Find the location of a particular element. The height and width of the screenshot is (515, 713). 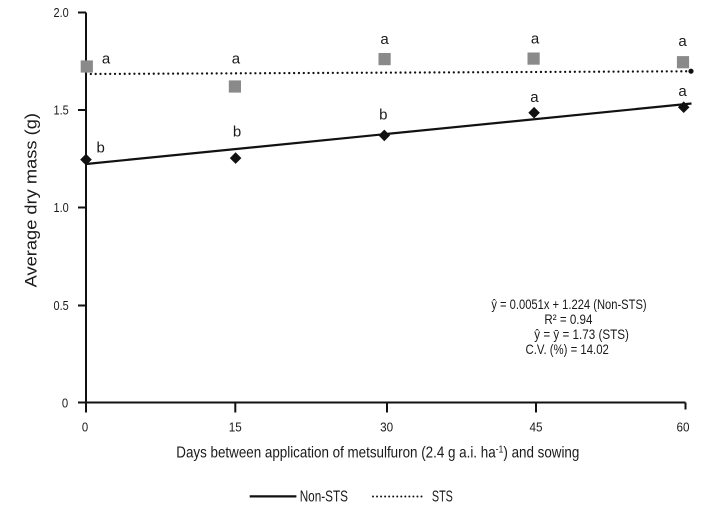

svg-text: 15 is located at coordinates (235, 427).